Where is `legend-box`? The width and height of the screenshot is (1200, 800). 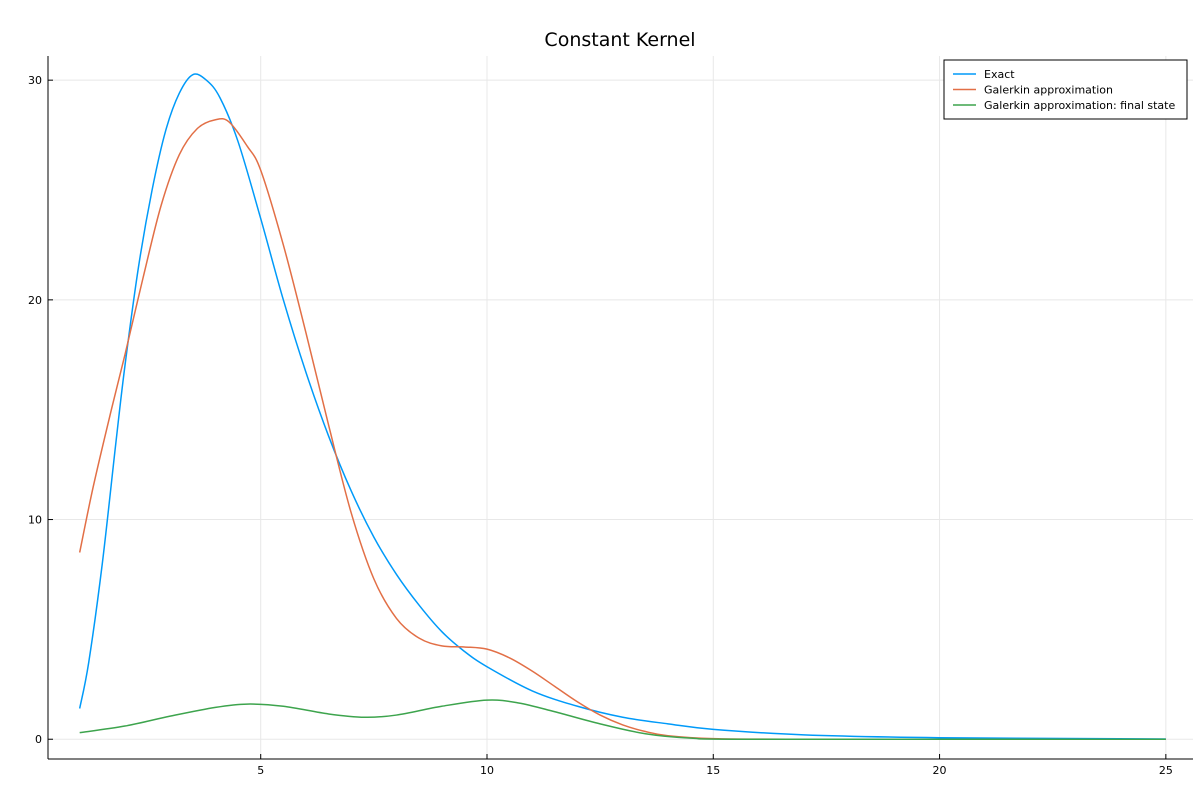
legend-box is located at coordinates (1065, 89).